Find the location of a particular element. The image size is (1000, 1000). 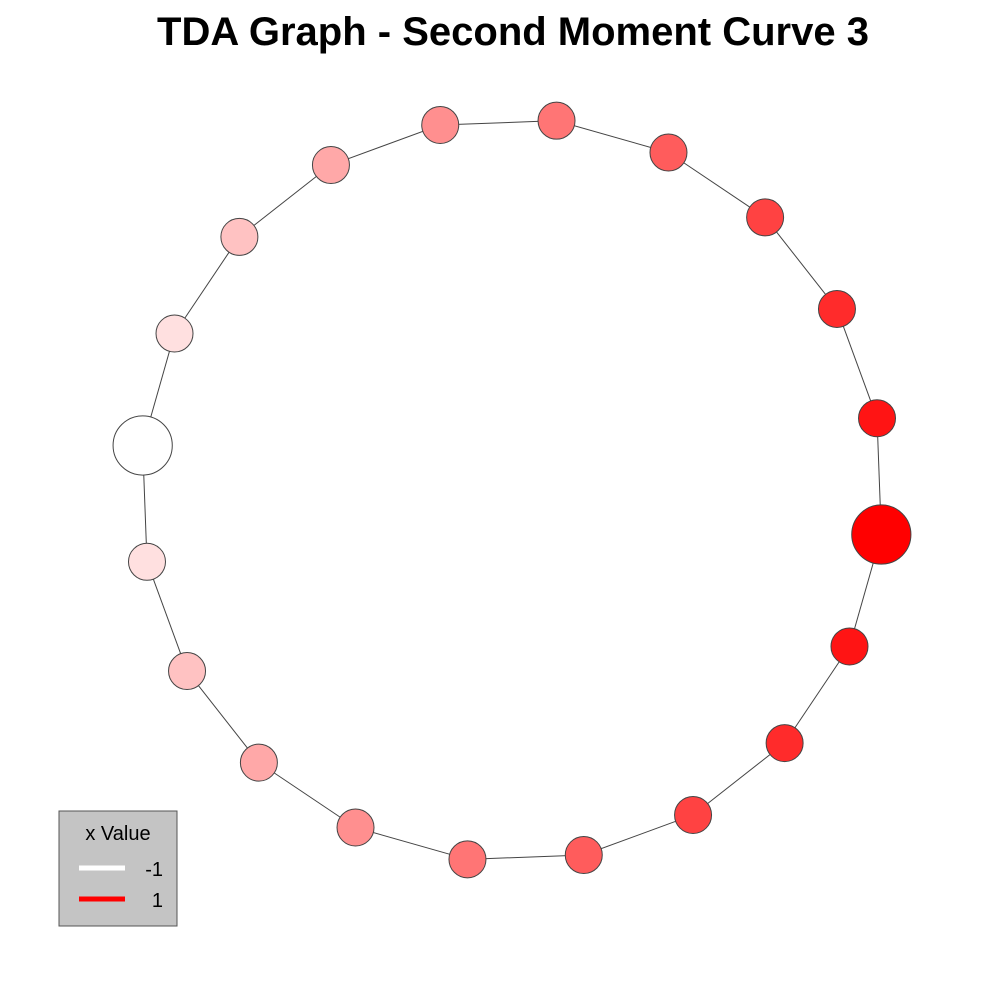

legend-title: x Value is located at coordinates (117, 834).